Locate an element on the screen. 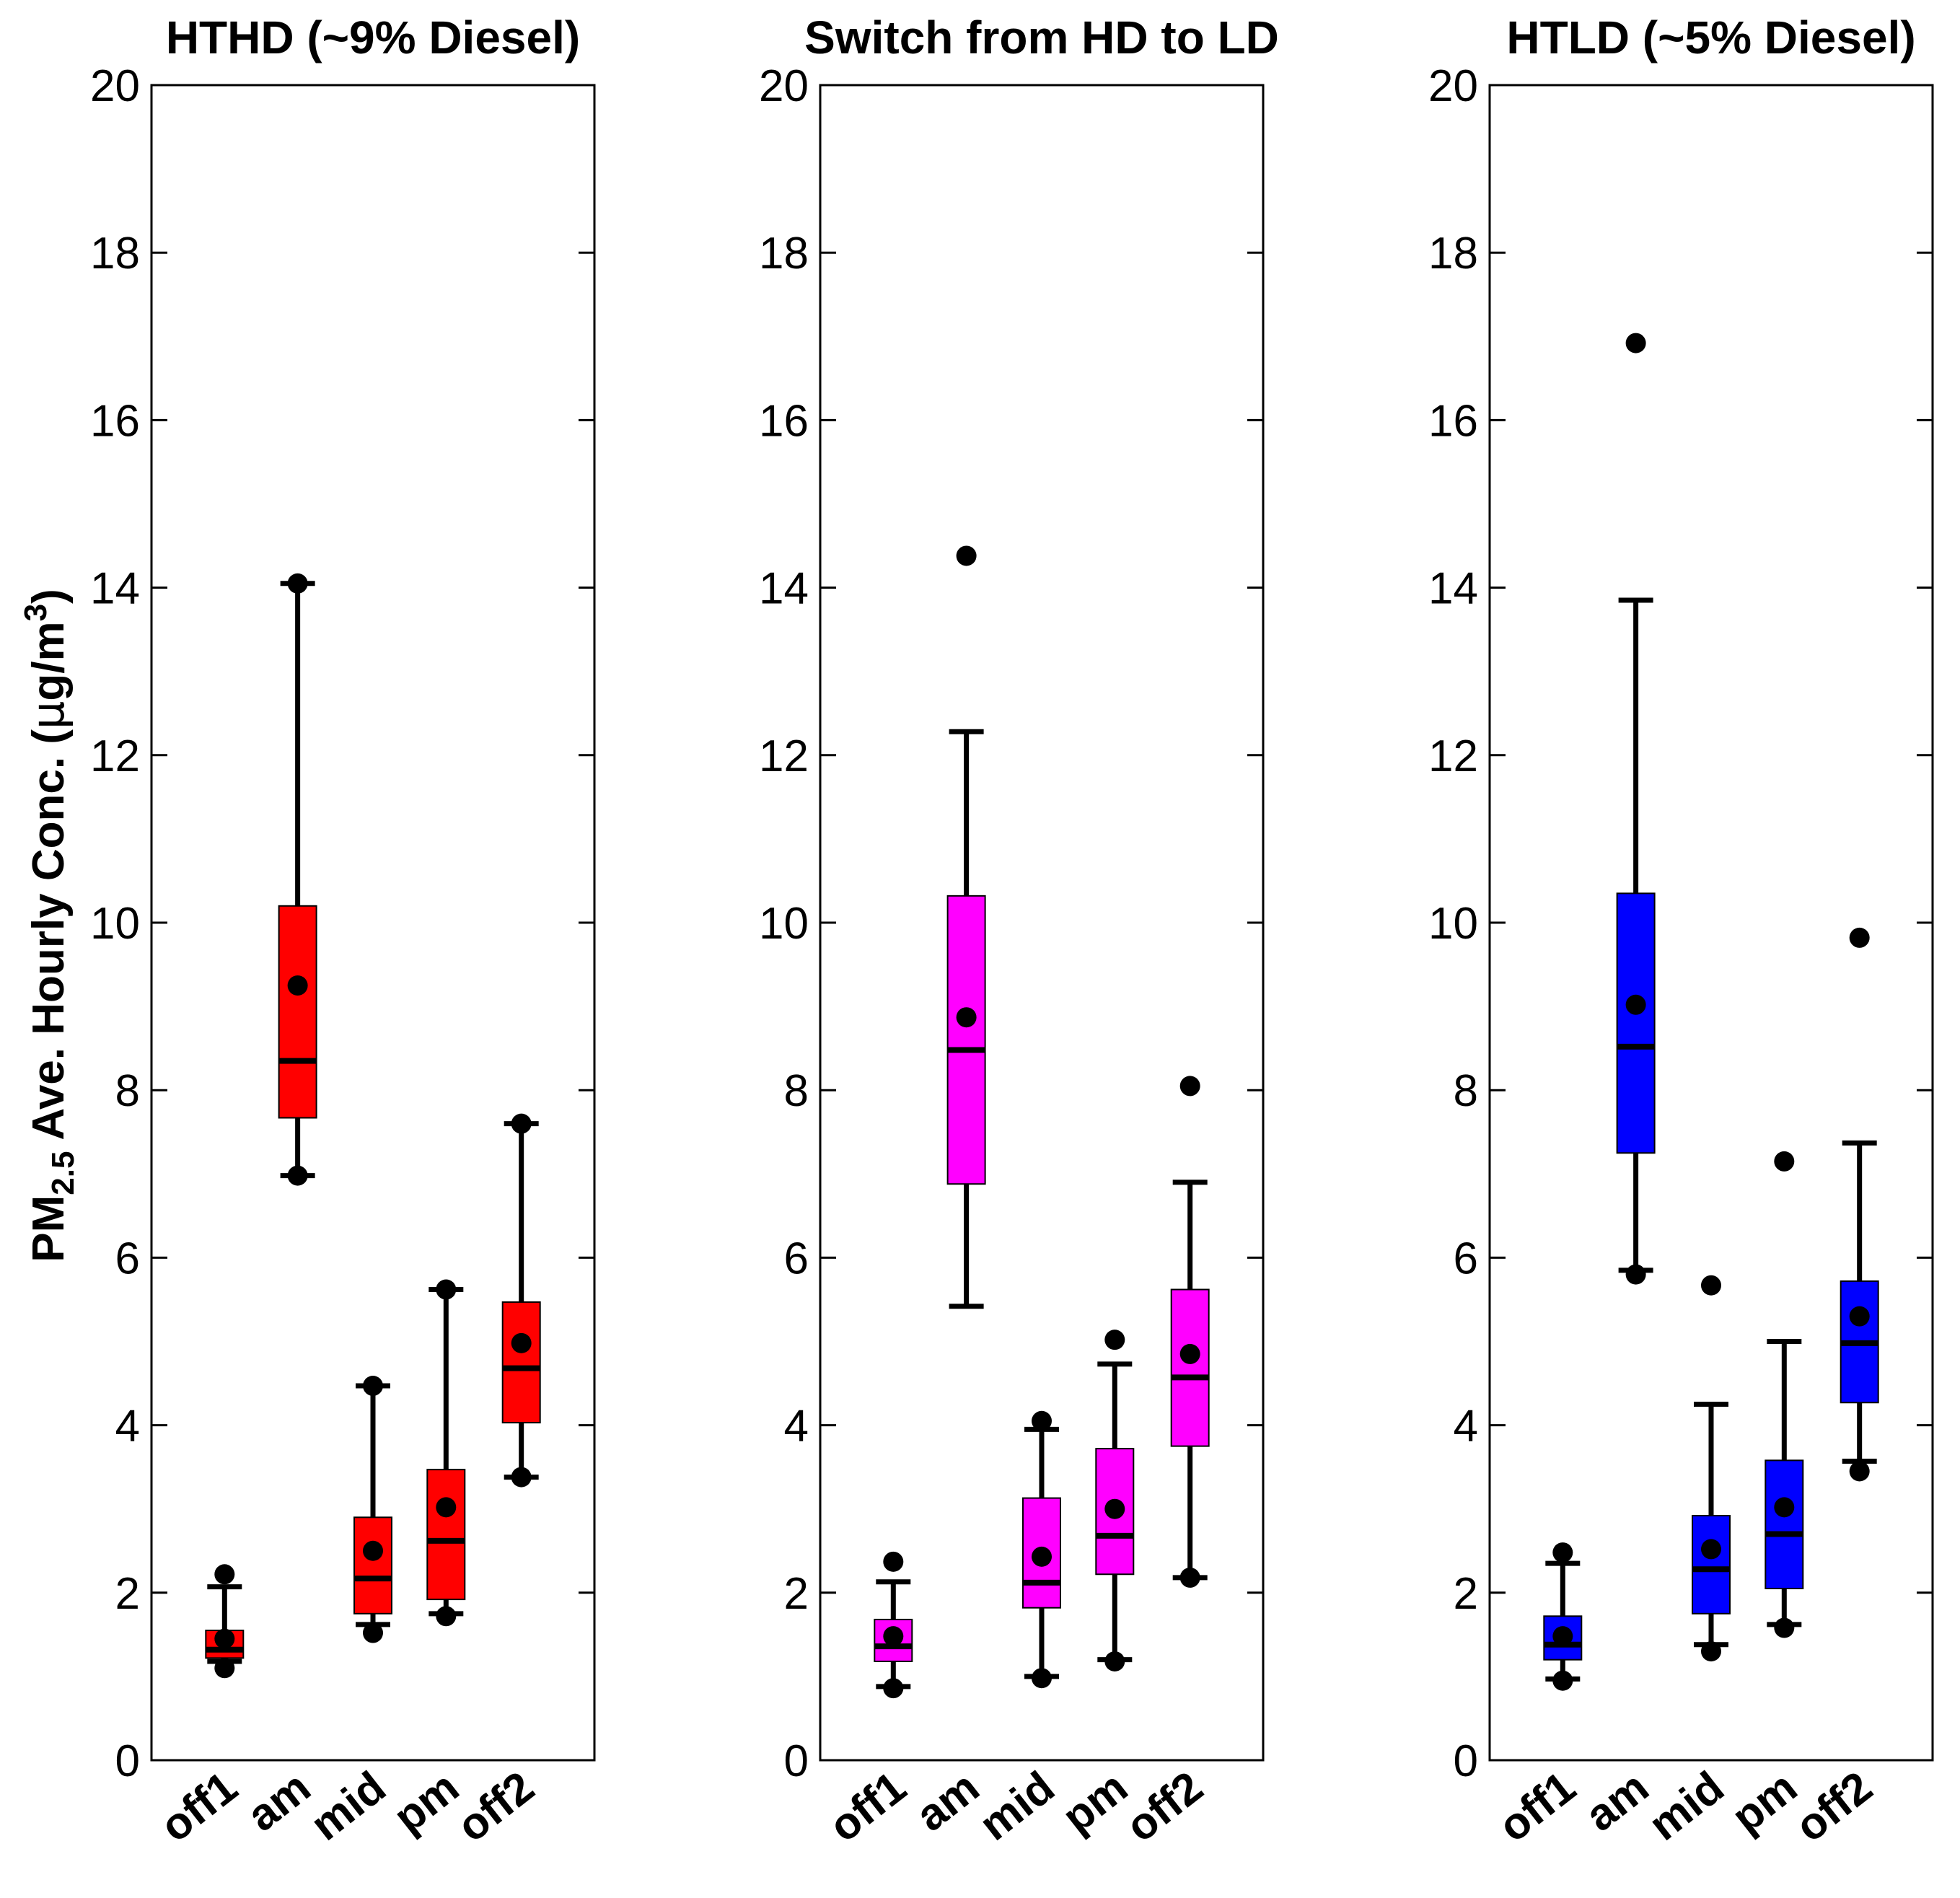 The height and width of the screenshot is (1898, 1960). y-axis-label: PM2.5 Ave. Hourly Conc. (μg/m3) is located at coordinates (49, 925).